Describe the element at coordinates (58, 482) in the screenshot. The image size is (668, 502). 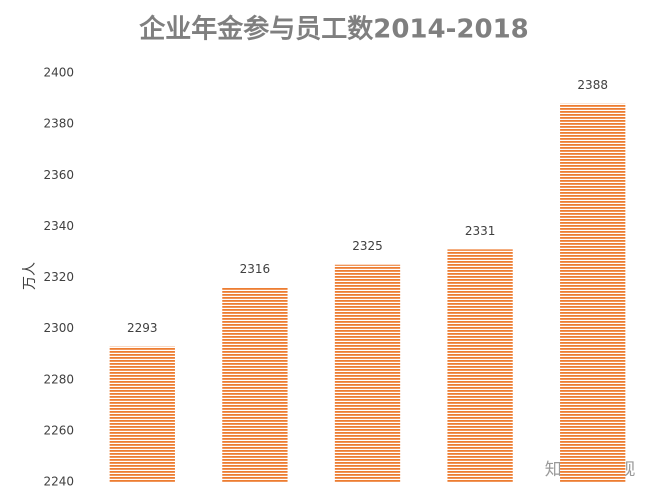
I see `y-tick-label: 2240` at that location.